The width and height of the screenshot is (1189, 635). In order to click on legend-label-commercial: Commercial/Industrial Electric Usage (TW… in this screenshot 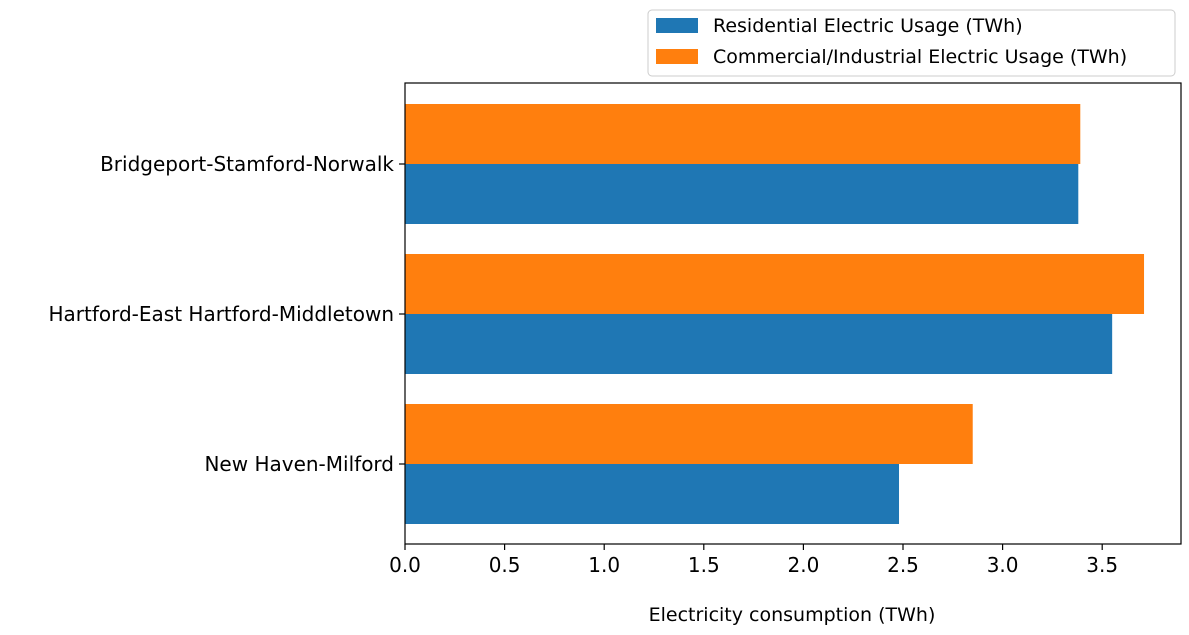, I will do `click(920, 57)`.